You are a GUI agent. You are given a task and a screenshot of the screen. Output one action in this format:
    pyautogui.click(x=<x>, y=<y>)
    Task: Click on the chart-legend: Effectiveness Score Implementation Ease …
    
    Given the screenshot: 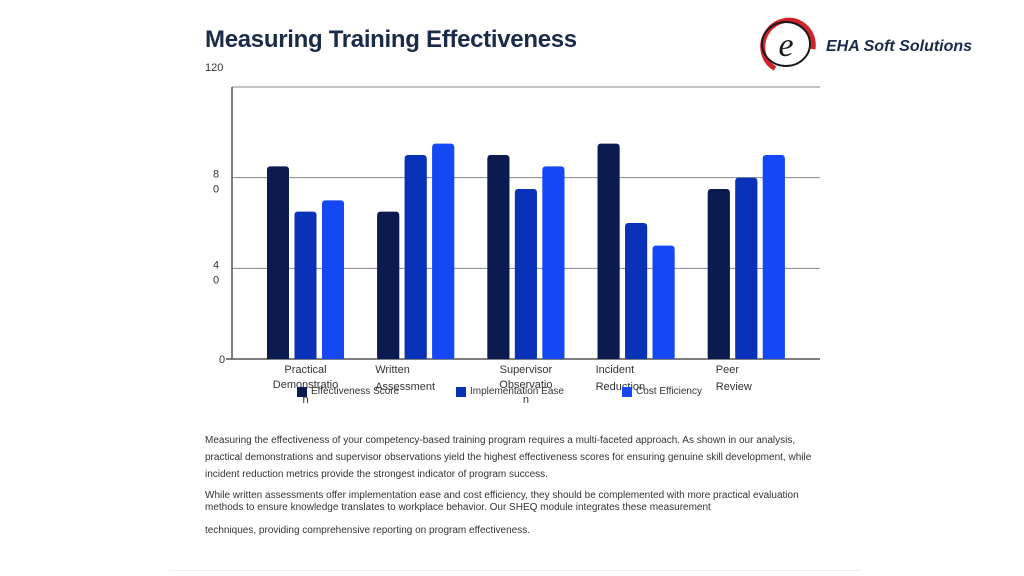 What is the action you would take?
    pyautogui.click(x=512, y=395)
    